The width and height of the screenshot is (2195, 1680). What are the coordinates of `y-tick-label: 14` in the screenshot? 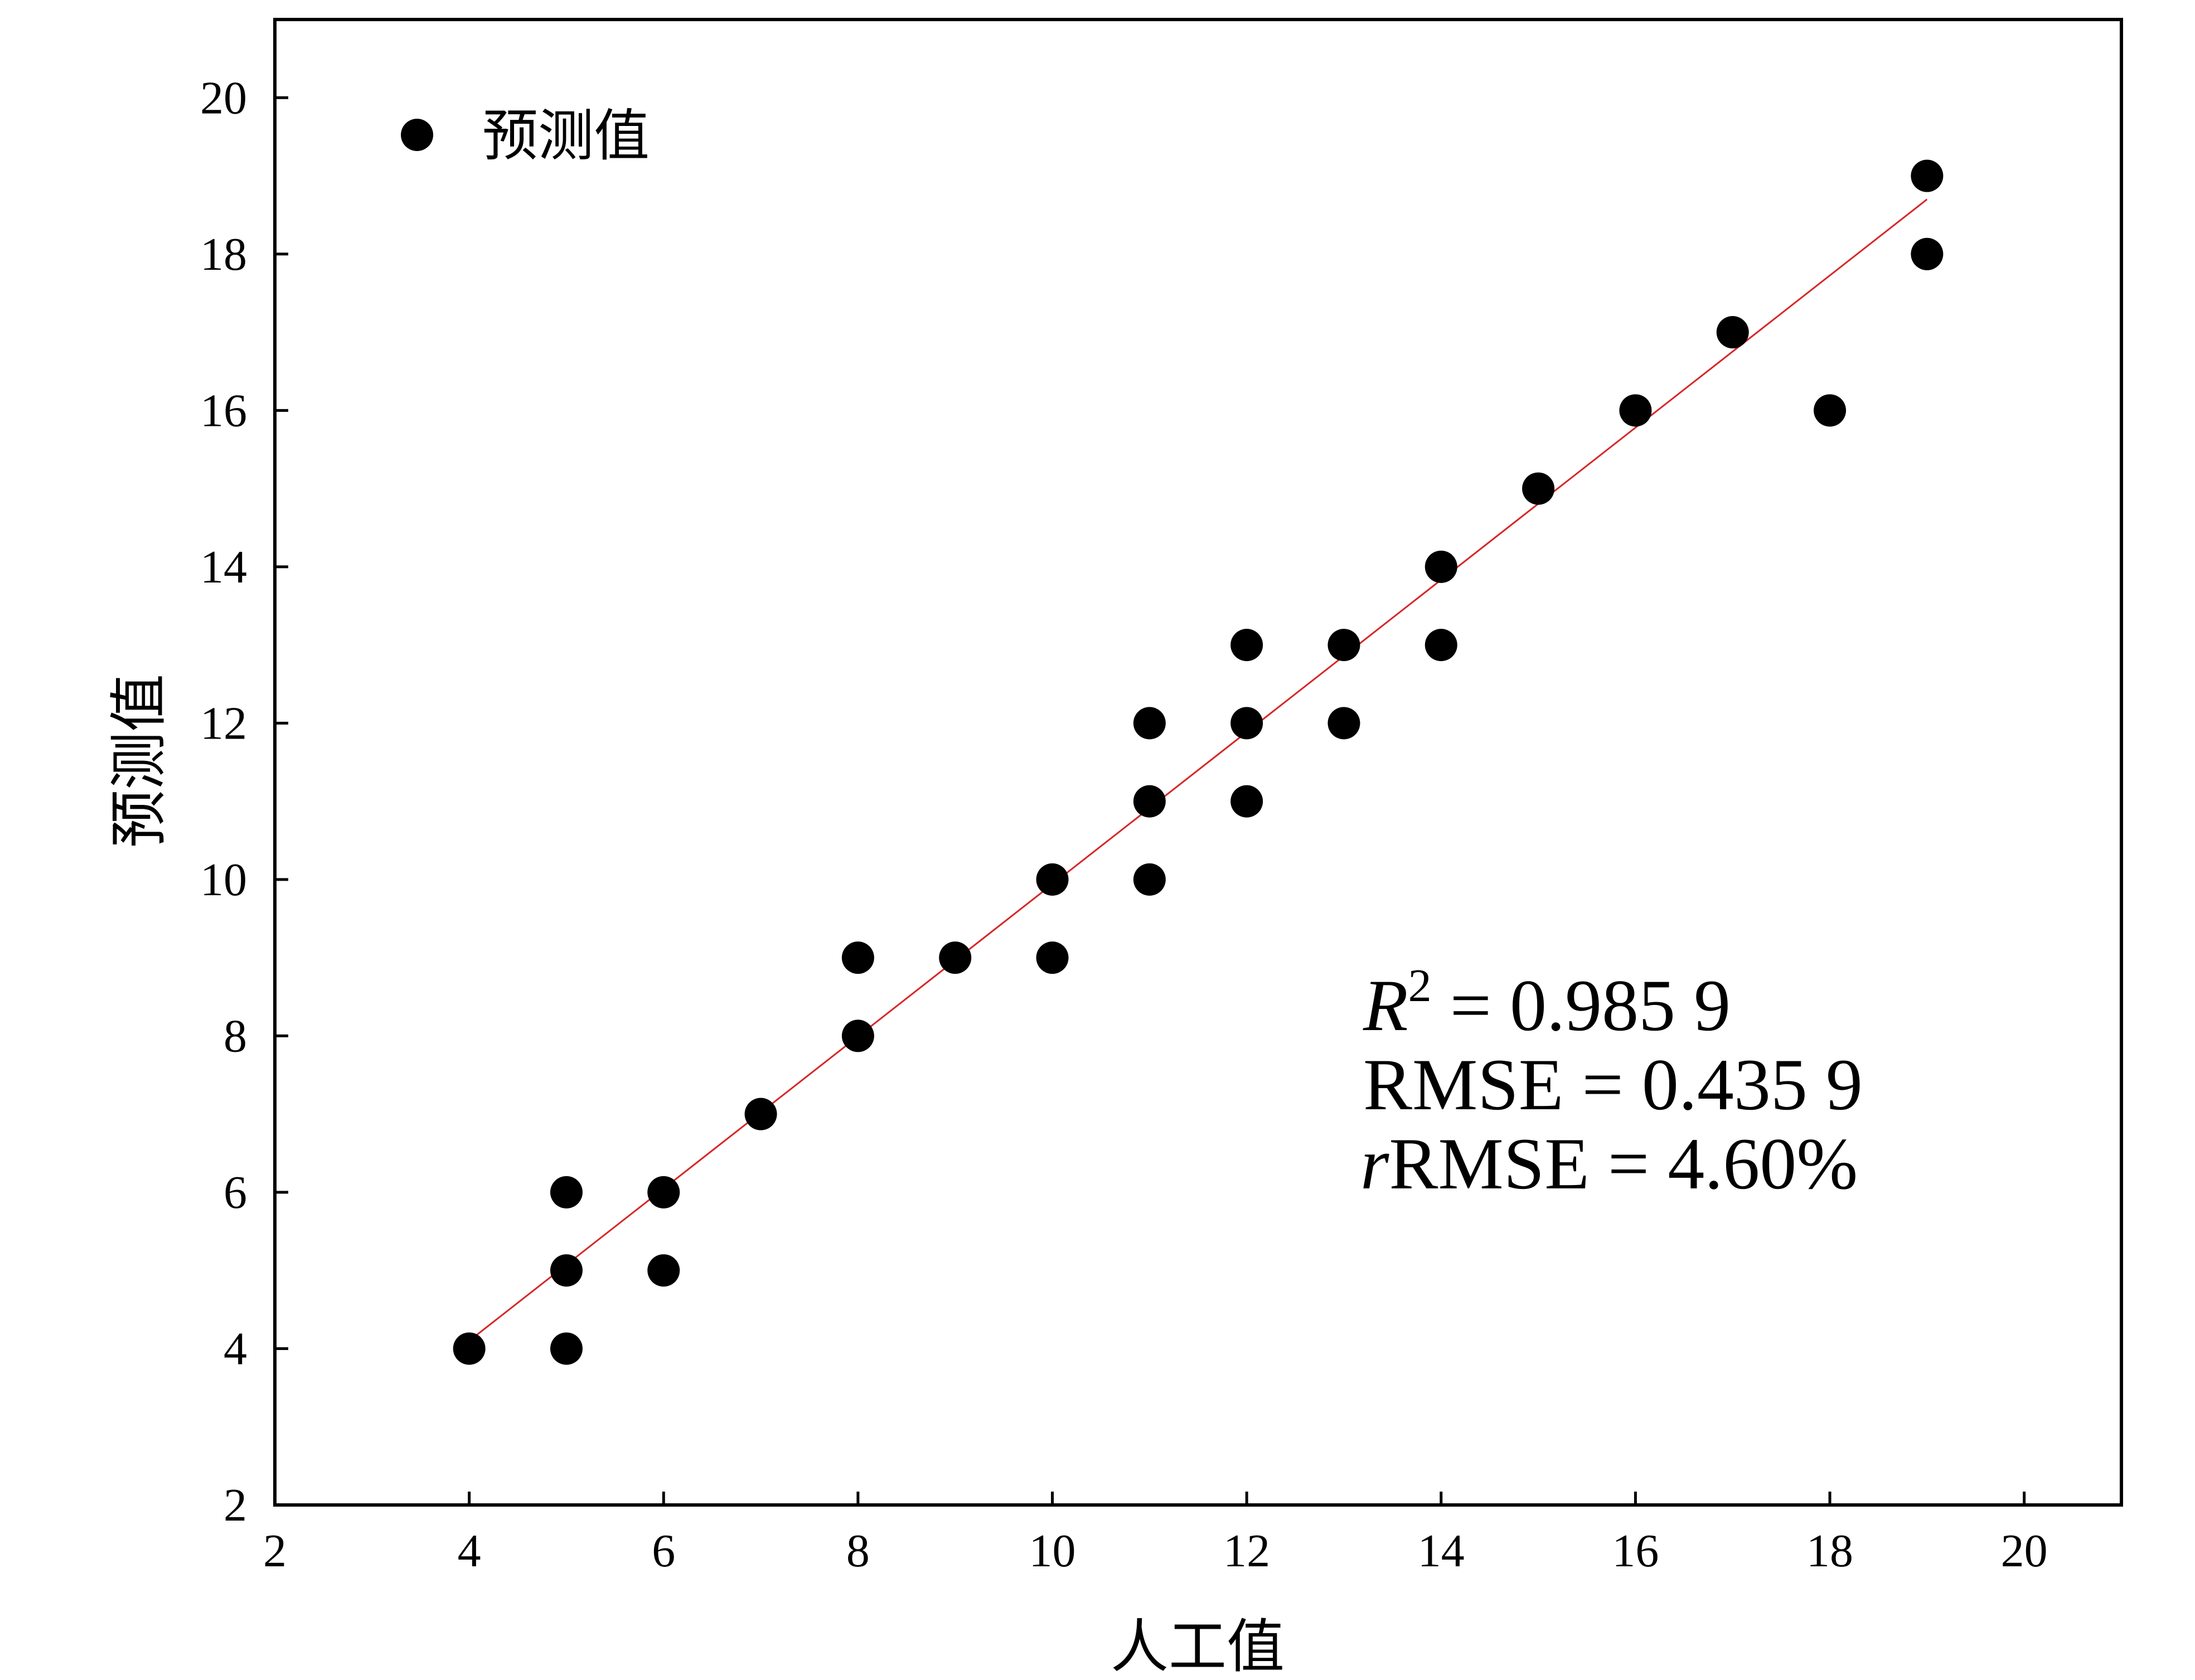 It's located at (223, 567).